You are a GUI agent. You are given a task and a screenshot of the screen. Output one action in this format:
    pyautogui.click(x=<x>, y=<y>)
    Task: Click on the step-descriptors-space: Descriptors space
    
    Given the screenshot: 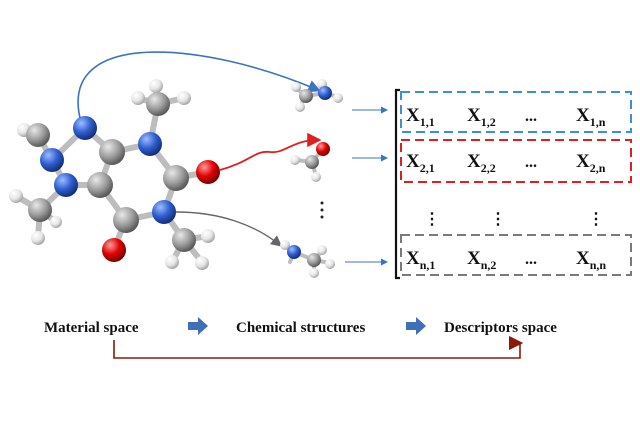 What is the action you would take?
    pyautogui.click(x=500, y=328)
    